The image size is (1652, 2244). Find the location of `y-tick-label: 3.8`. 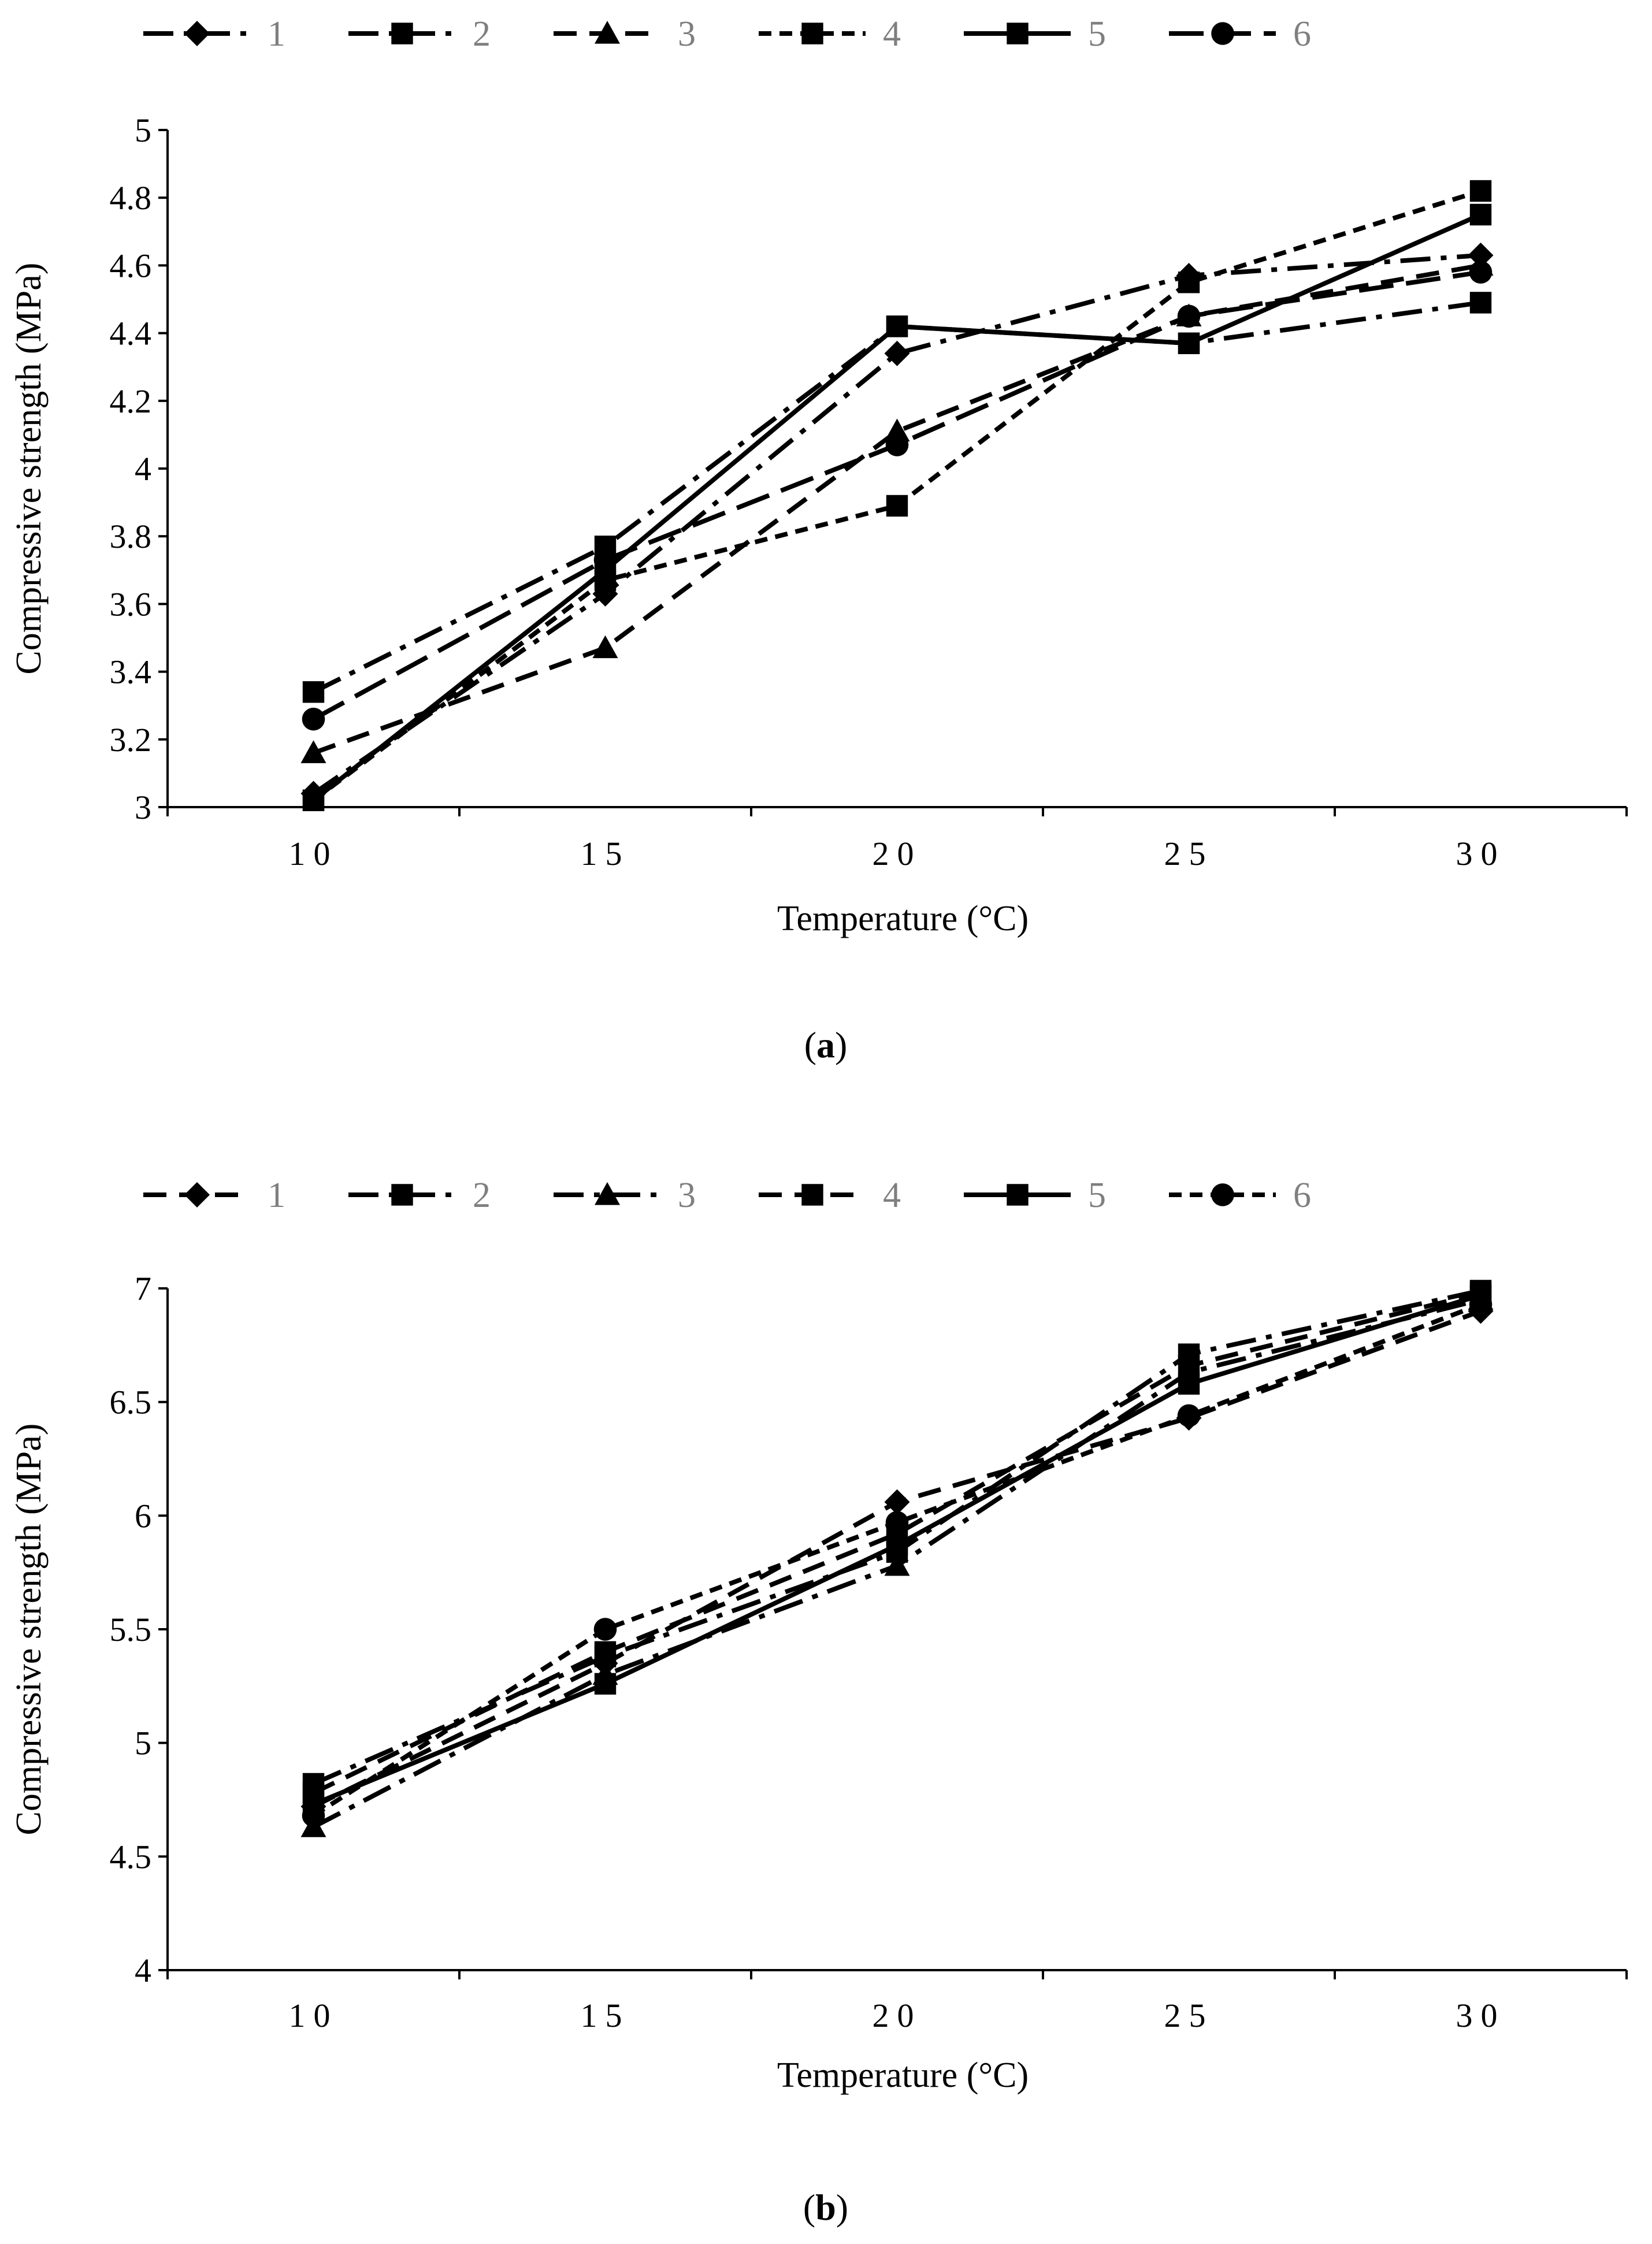

y-tick-label: 3.8 is located at coordinates (131, 536).